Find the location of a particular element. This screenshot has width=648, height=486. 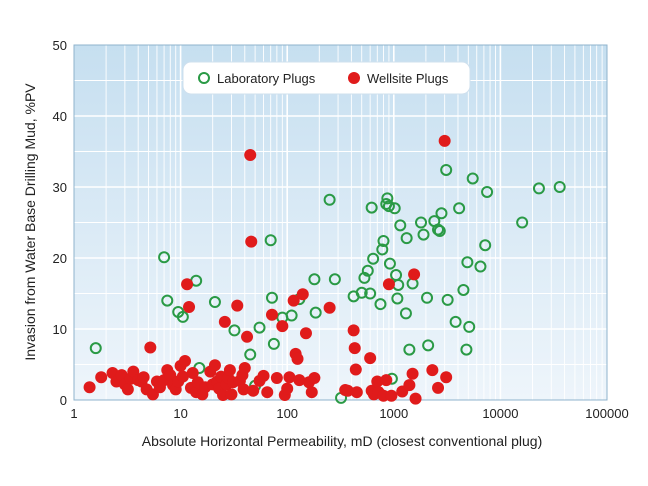

y-tick-label: 30 is located at coordinates (60, 187).